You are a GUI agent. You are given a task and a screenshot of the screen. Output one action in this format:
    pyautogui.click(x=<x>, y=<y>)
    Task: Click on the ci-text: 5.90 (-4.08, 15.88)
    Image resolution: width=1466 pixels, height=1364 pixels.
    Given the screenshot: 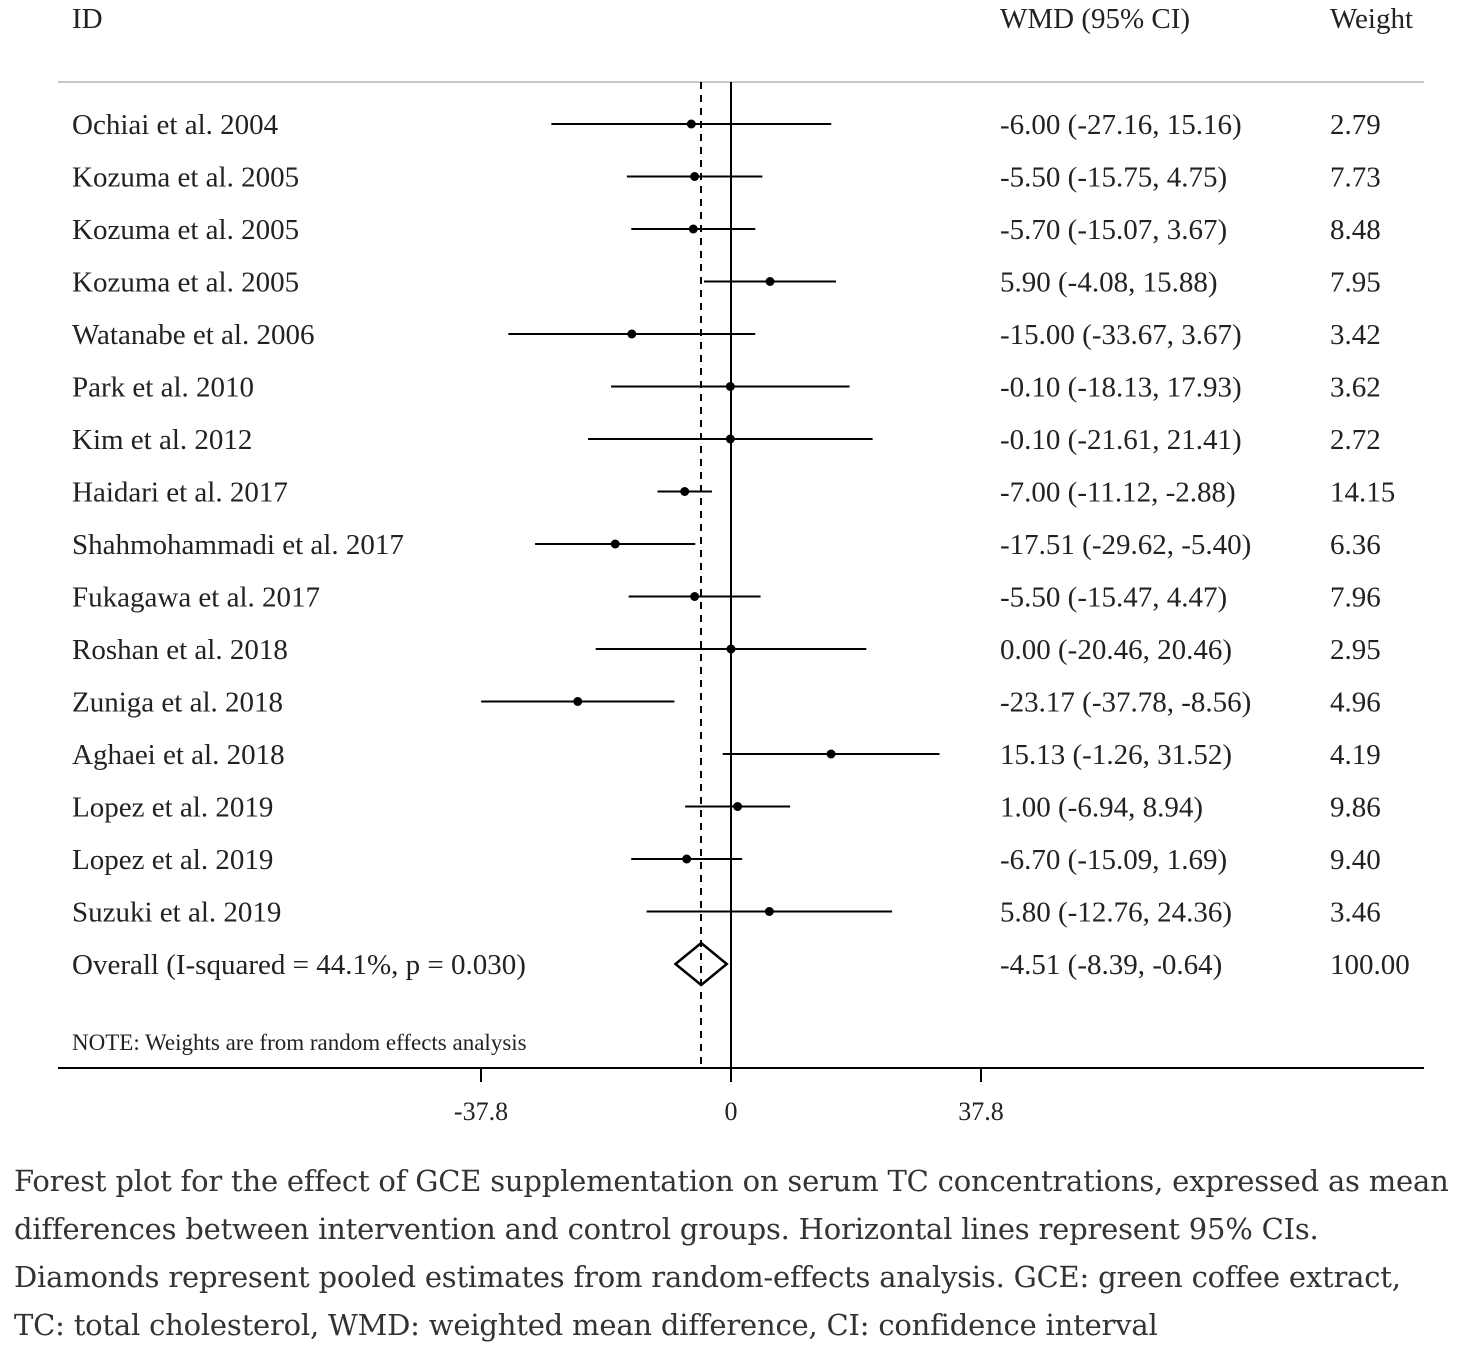 What is the action you would take?
    pyautogui.click(x=1108, y=283)
    